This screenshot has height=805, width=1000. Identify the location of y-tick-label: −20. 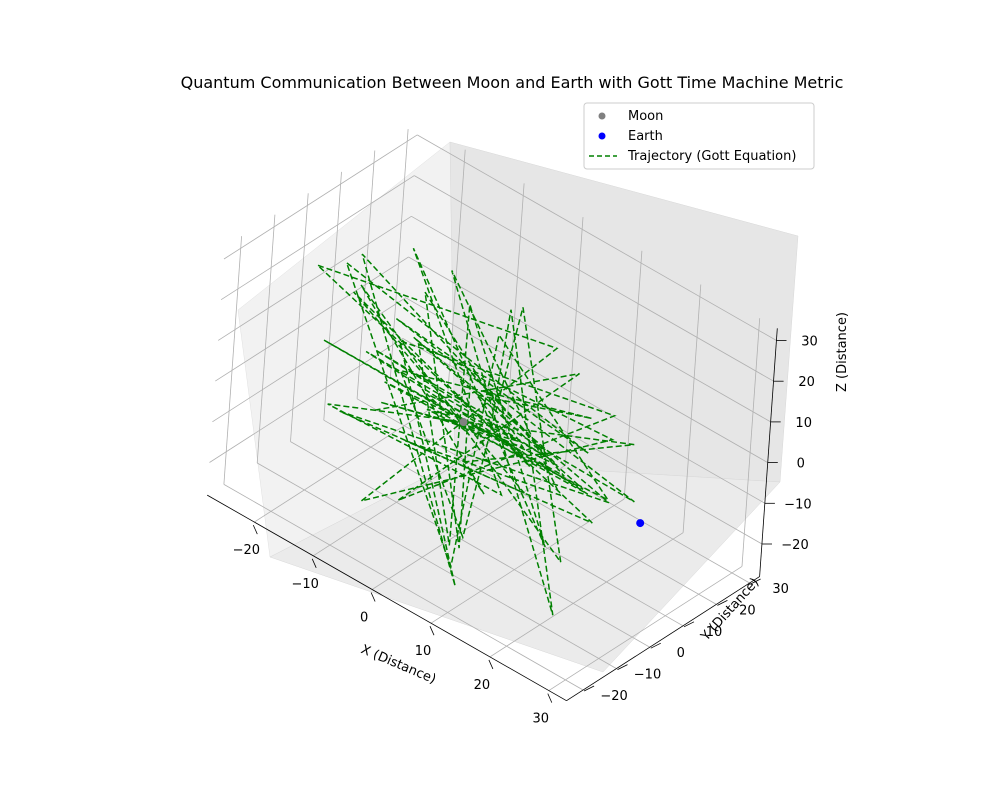
(613, 696).